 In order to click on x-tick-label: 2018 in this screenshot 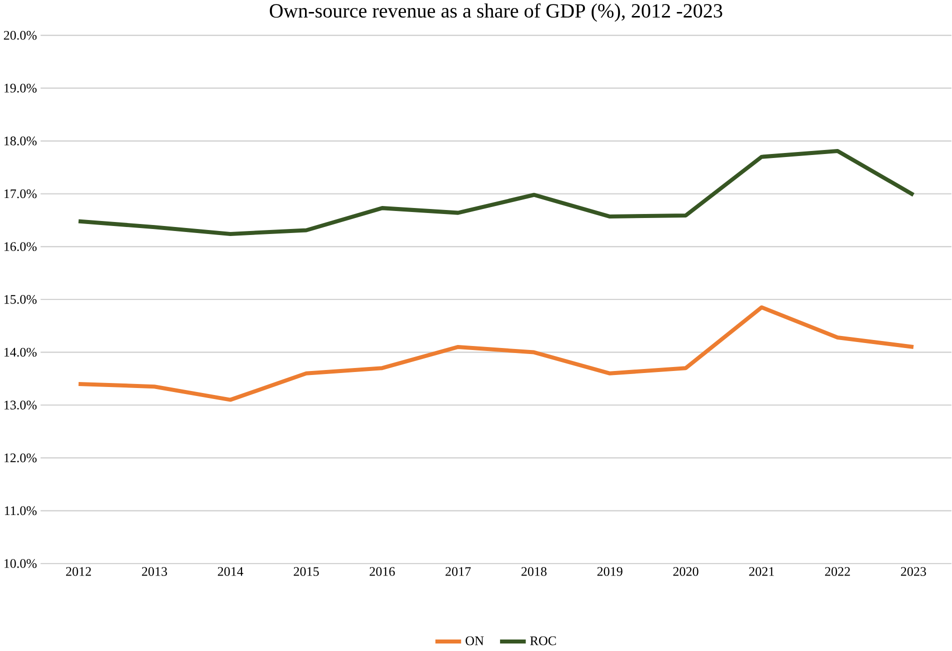, I will do `click(534, 571)`.